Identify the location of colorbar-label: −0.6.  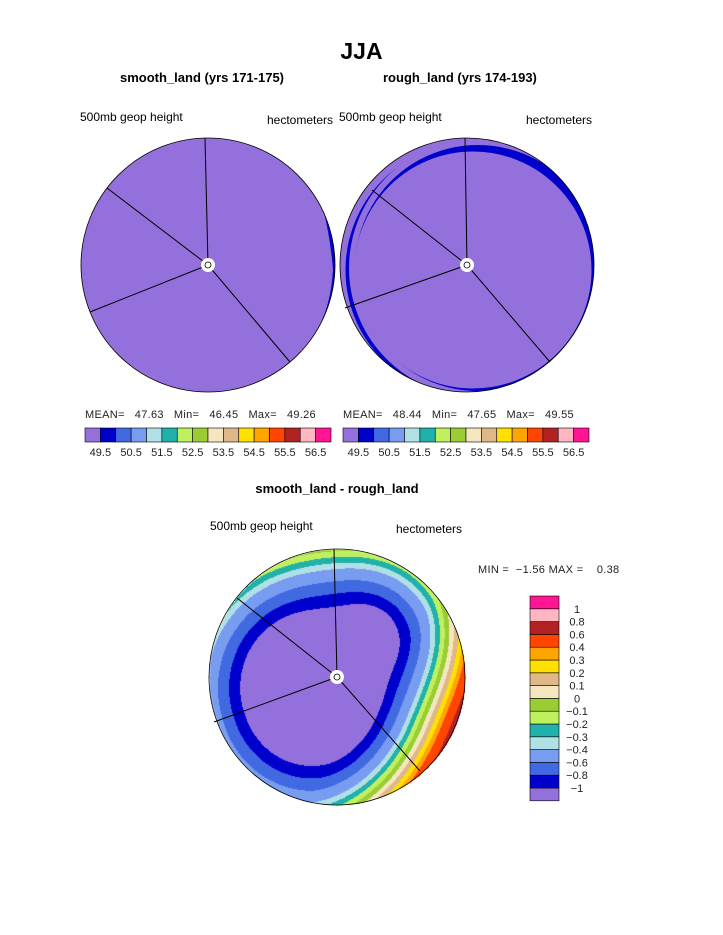
(577, 763).